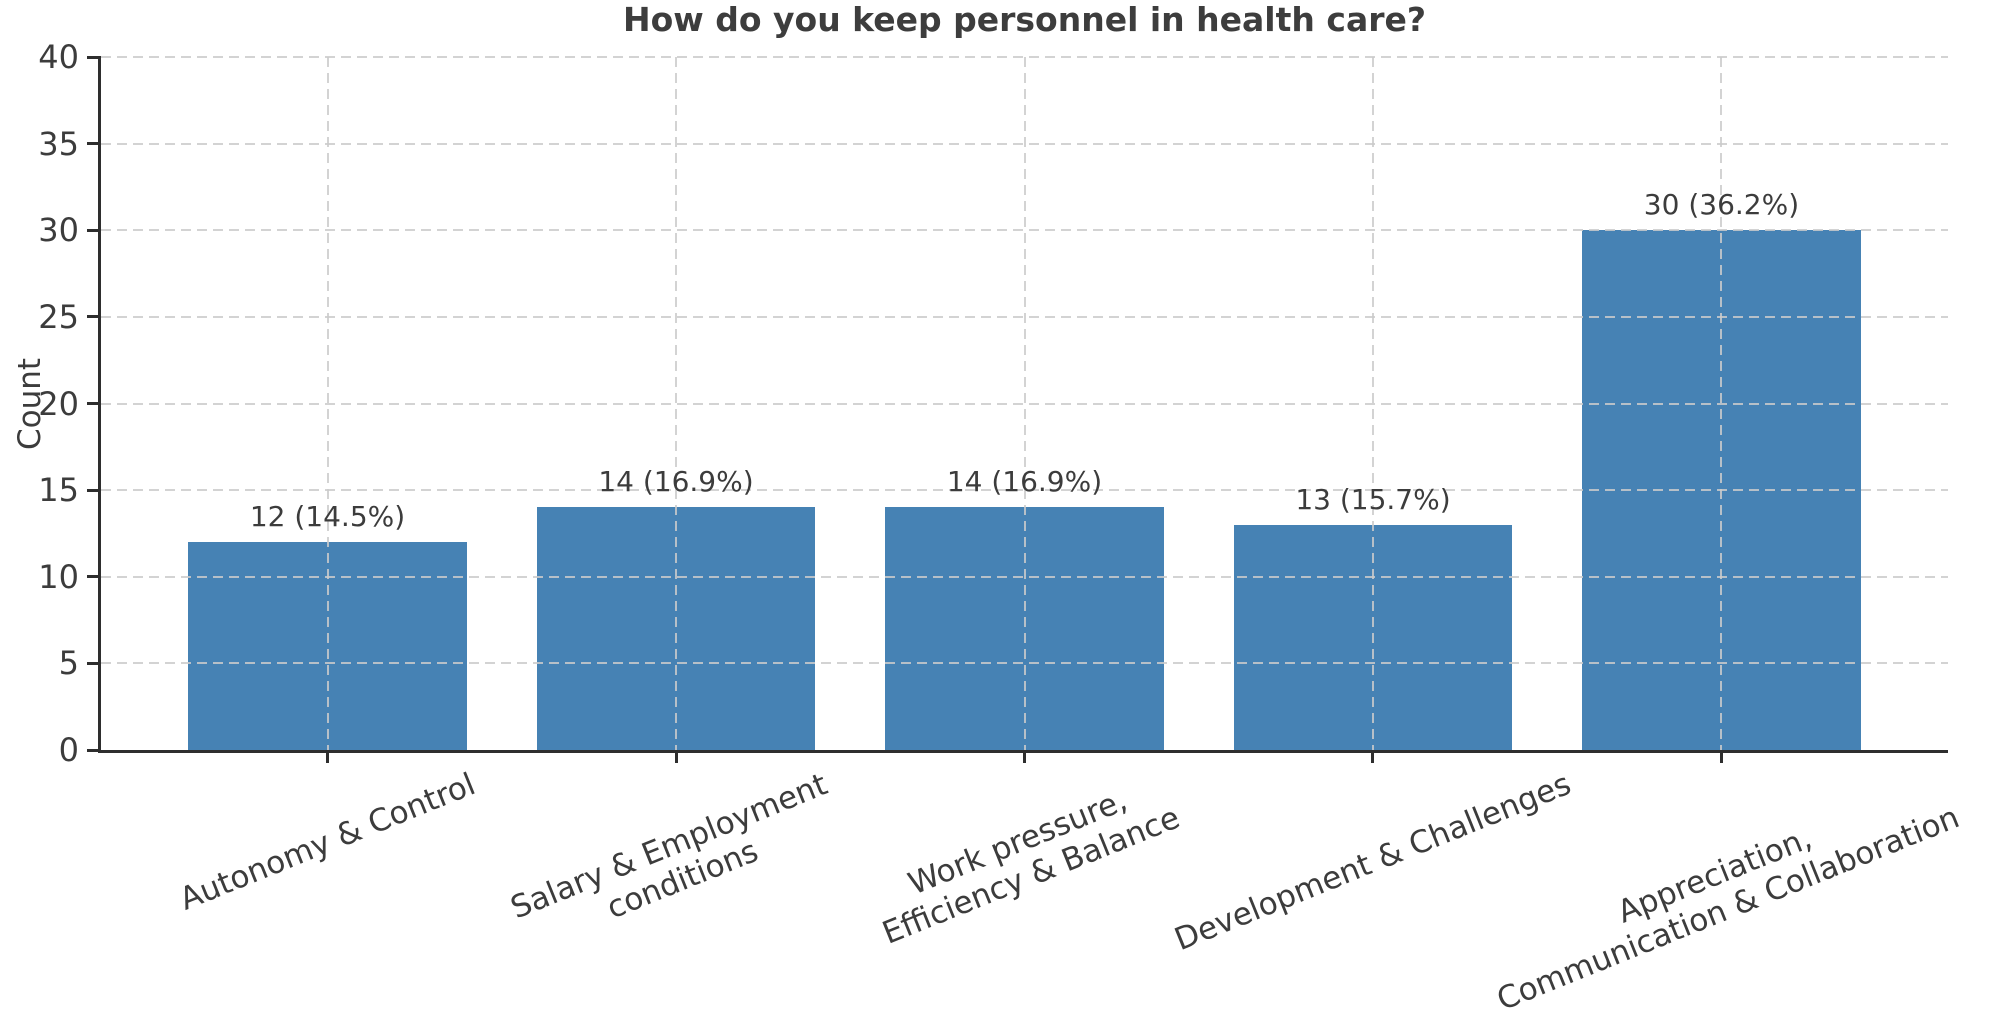 The image size is (1999, 1013). Describe the element at coordinates (669, 846) in the screenshot. I see `x-axis-label: Salary & Employment conditions` at that location.